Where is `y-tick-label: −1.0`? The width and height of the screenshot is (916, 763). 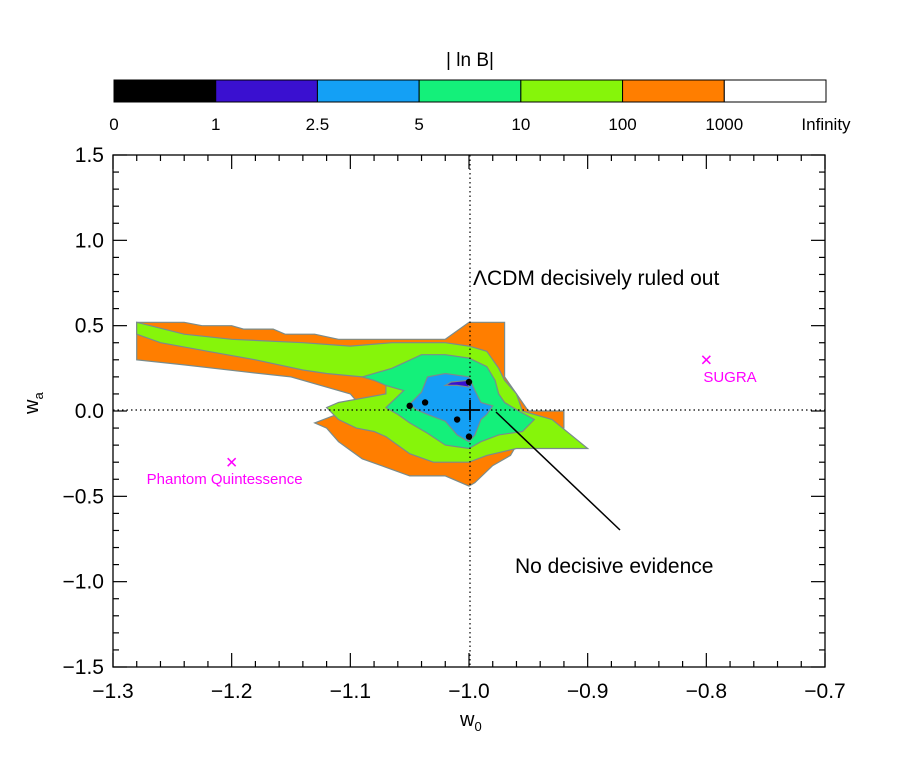
y-tick-label: −1.0 is located at coordinates (83, 582).